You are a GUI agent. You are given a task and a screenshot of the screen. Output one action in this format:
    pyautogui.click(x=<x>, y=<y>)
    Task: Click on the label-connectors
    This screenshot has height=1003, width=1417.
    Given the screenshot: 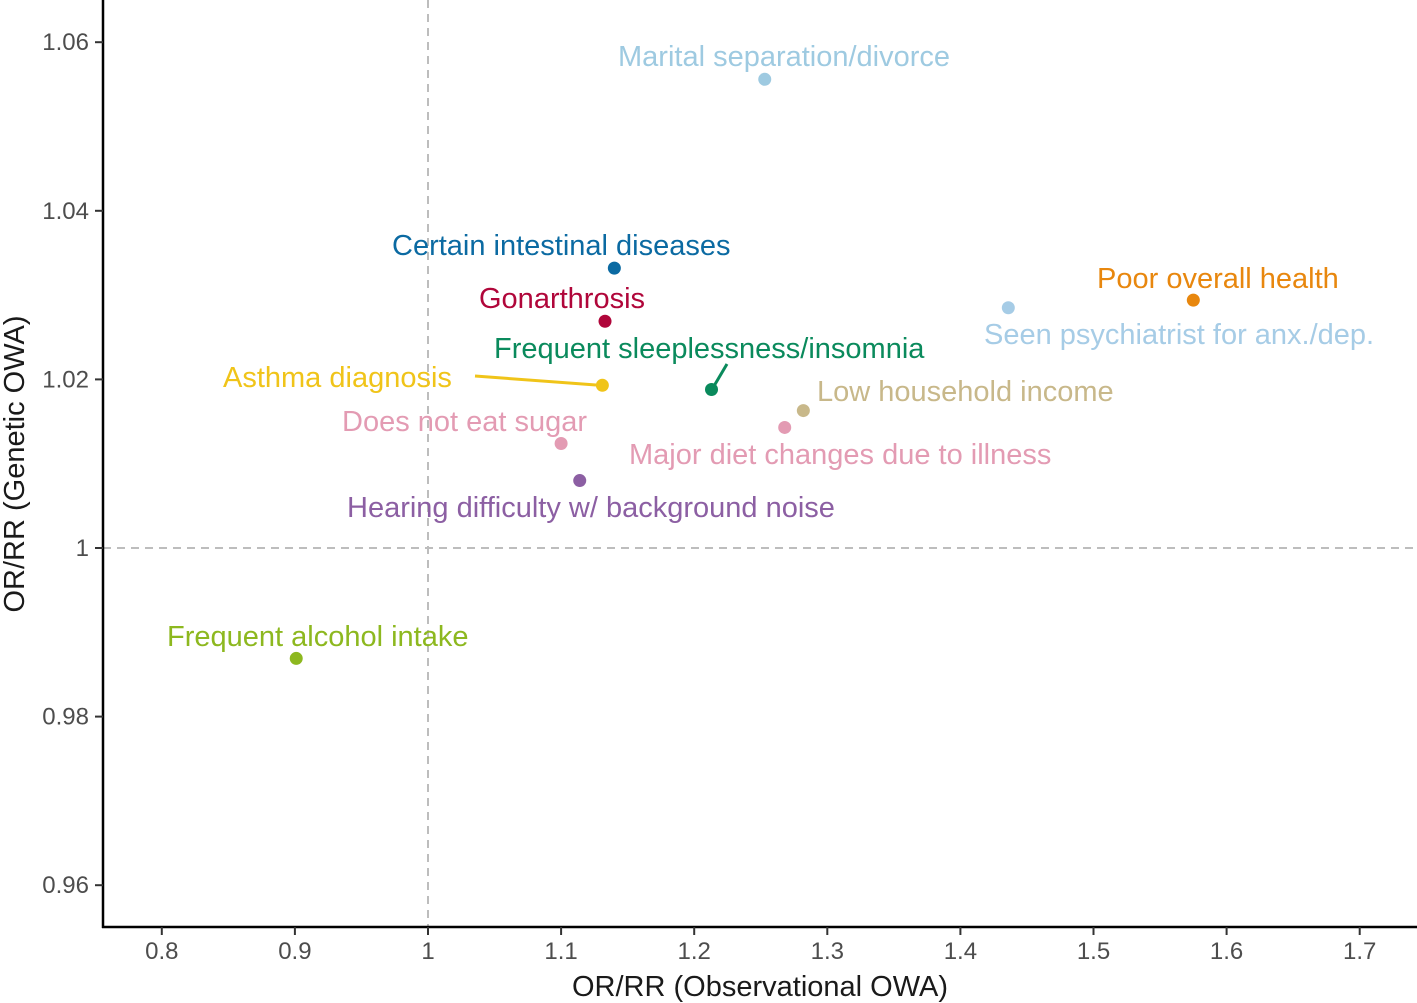 What is the action you would take?
    pyautogui.click(x=601, y=375)
    